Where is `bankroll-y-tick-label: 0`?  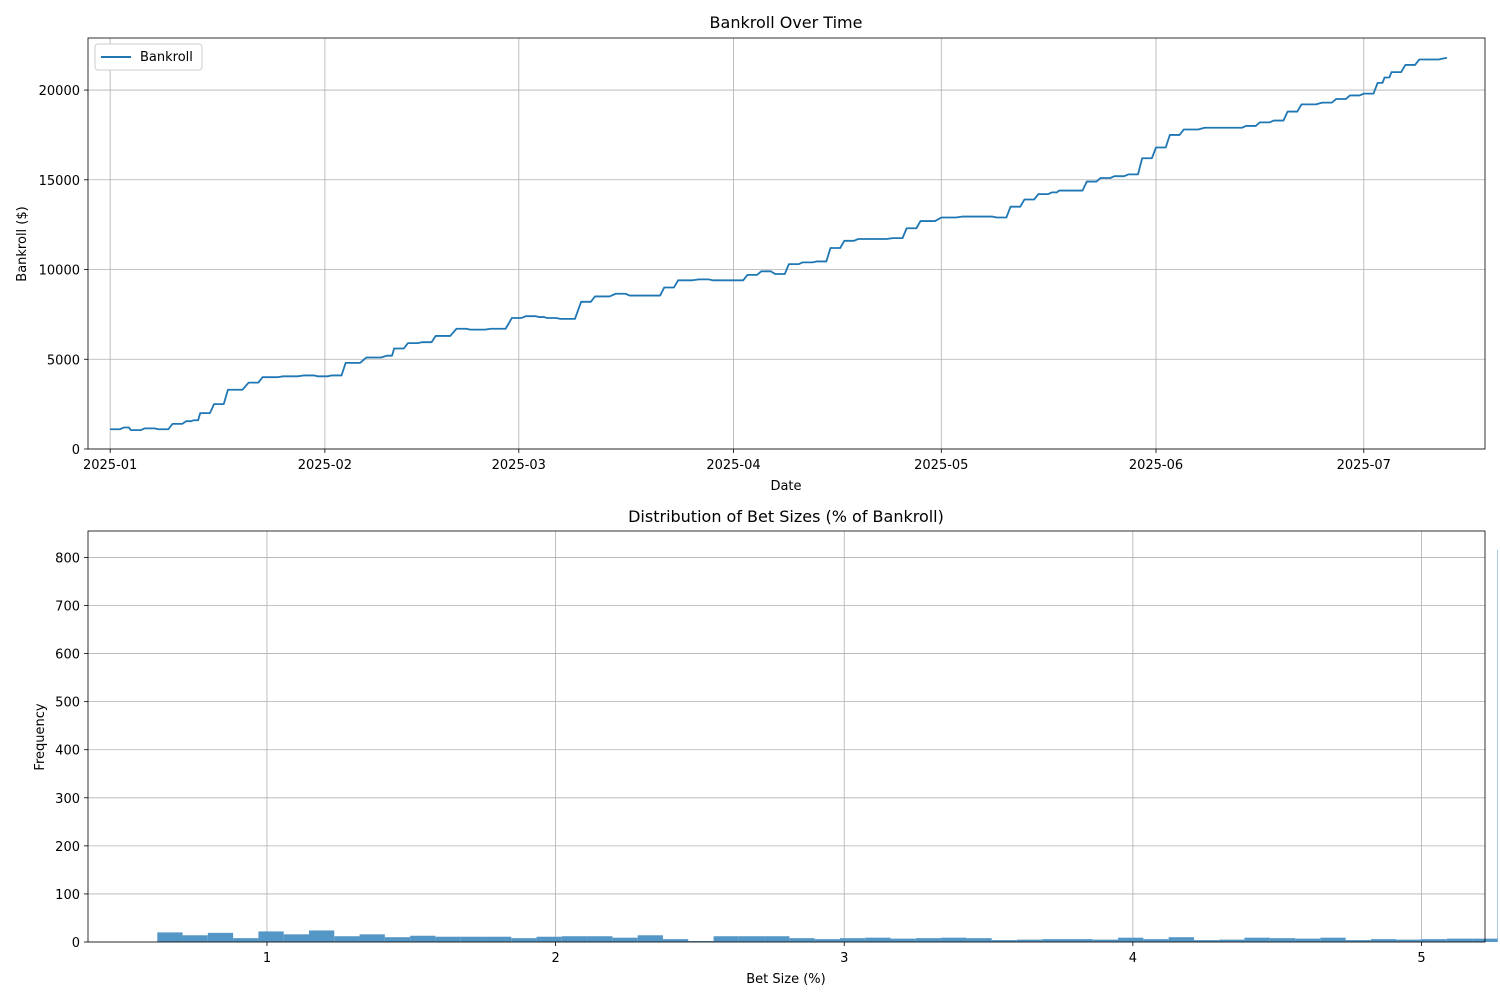
bankroll-y-tick-label: 0 is located at coordinates (76, 450).